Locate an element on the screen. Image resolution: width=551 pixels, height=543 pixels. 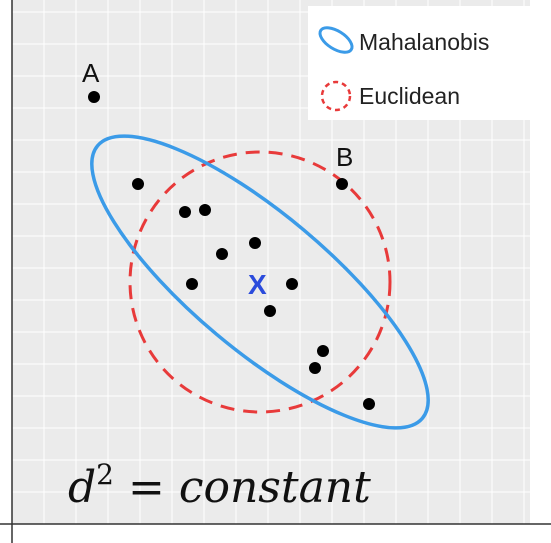
legend-euclidean-label: Euclidean is located at coordinates (409, 96).